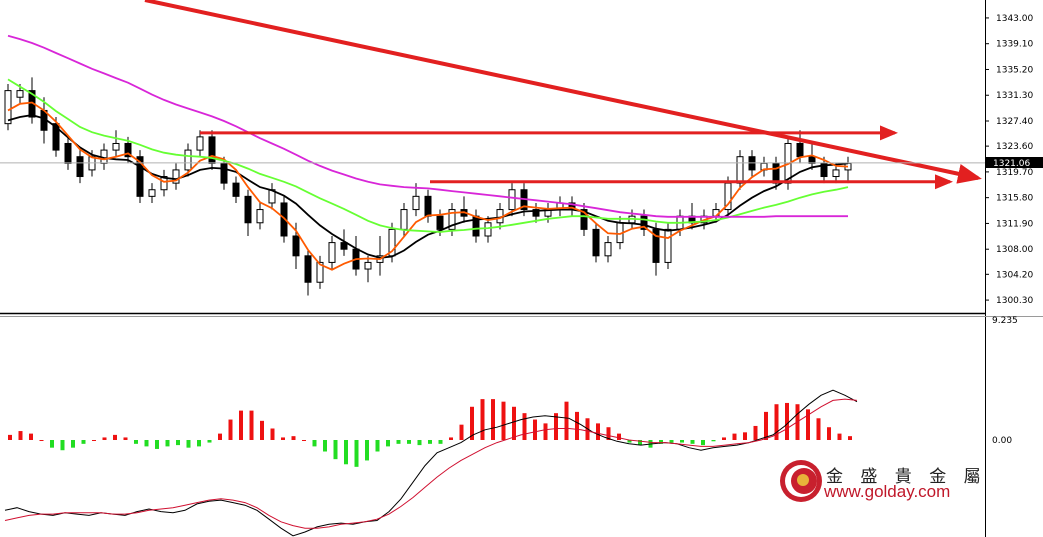 This screenshot has width=1043, height=537. I want to click on price-tick-label: 1339.10, so click(1014, 45).